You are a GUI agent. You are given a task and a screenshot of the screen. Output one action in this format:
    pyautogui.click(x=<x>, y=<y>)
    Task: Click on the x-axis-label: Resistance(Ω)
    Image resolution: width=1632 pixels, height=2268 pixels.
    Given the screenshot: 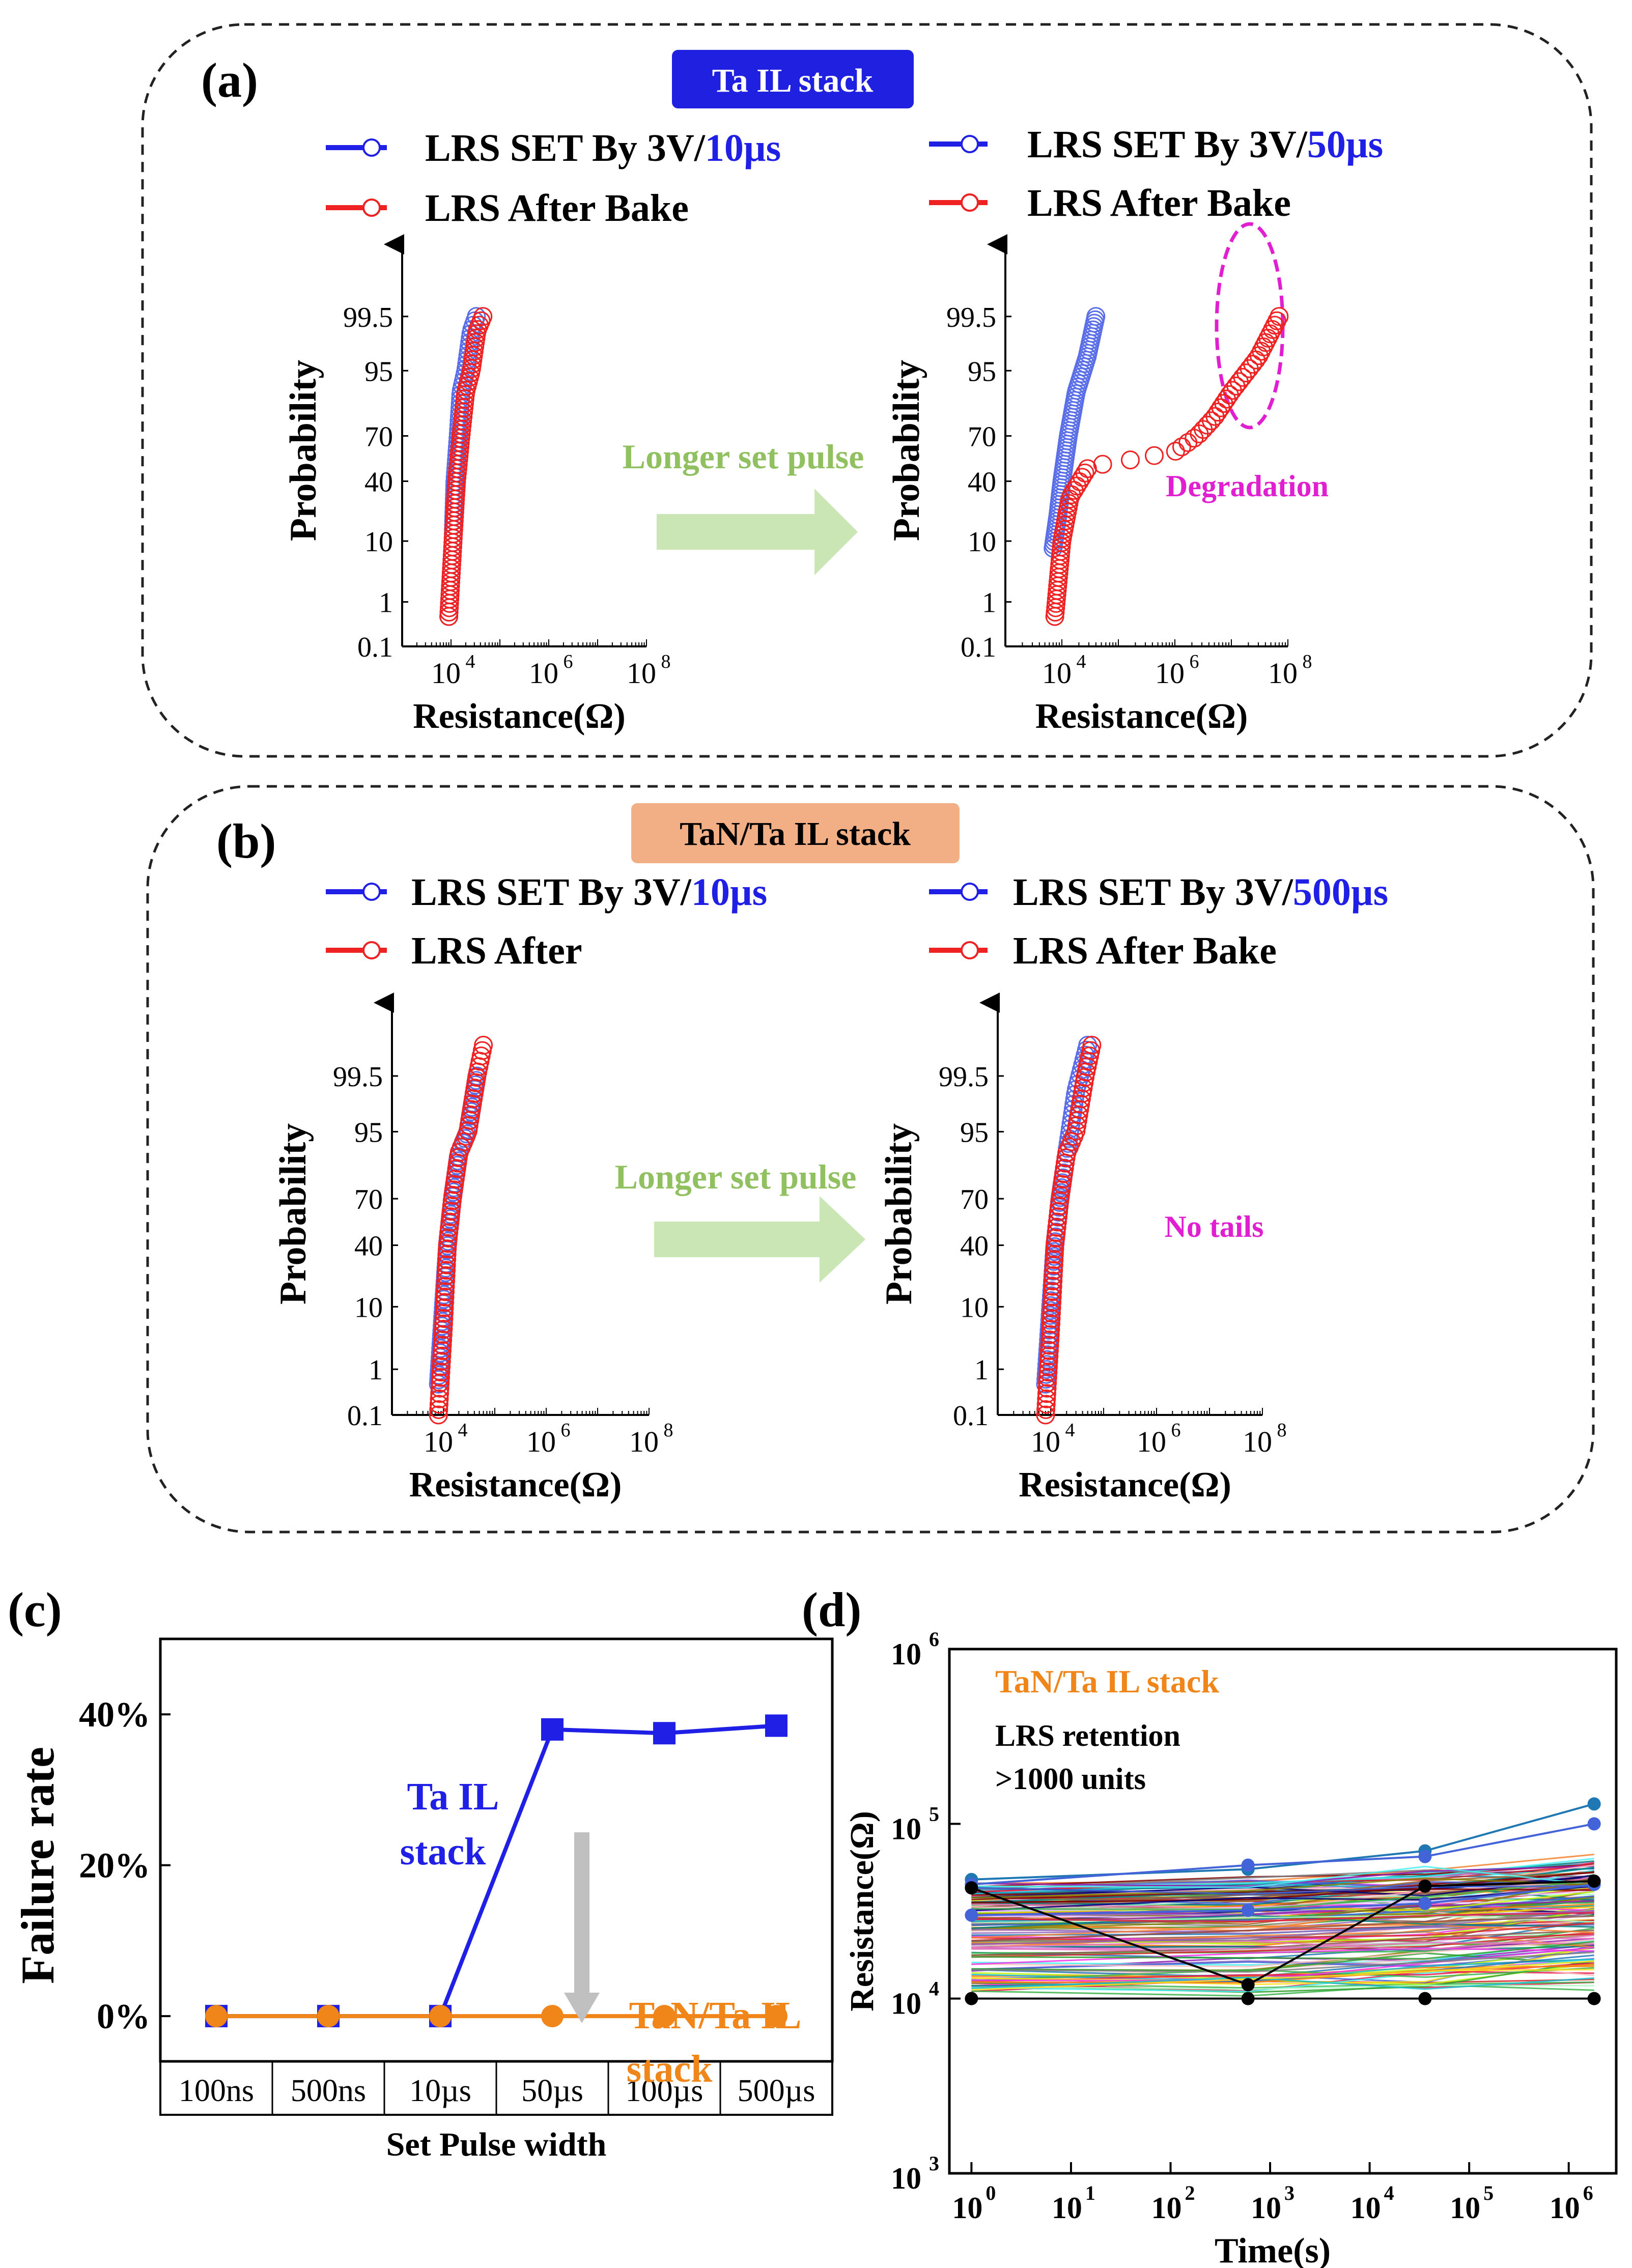 What is the action you would take?
    pyautogui.click(x=515, y=1485)
    